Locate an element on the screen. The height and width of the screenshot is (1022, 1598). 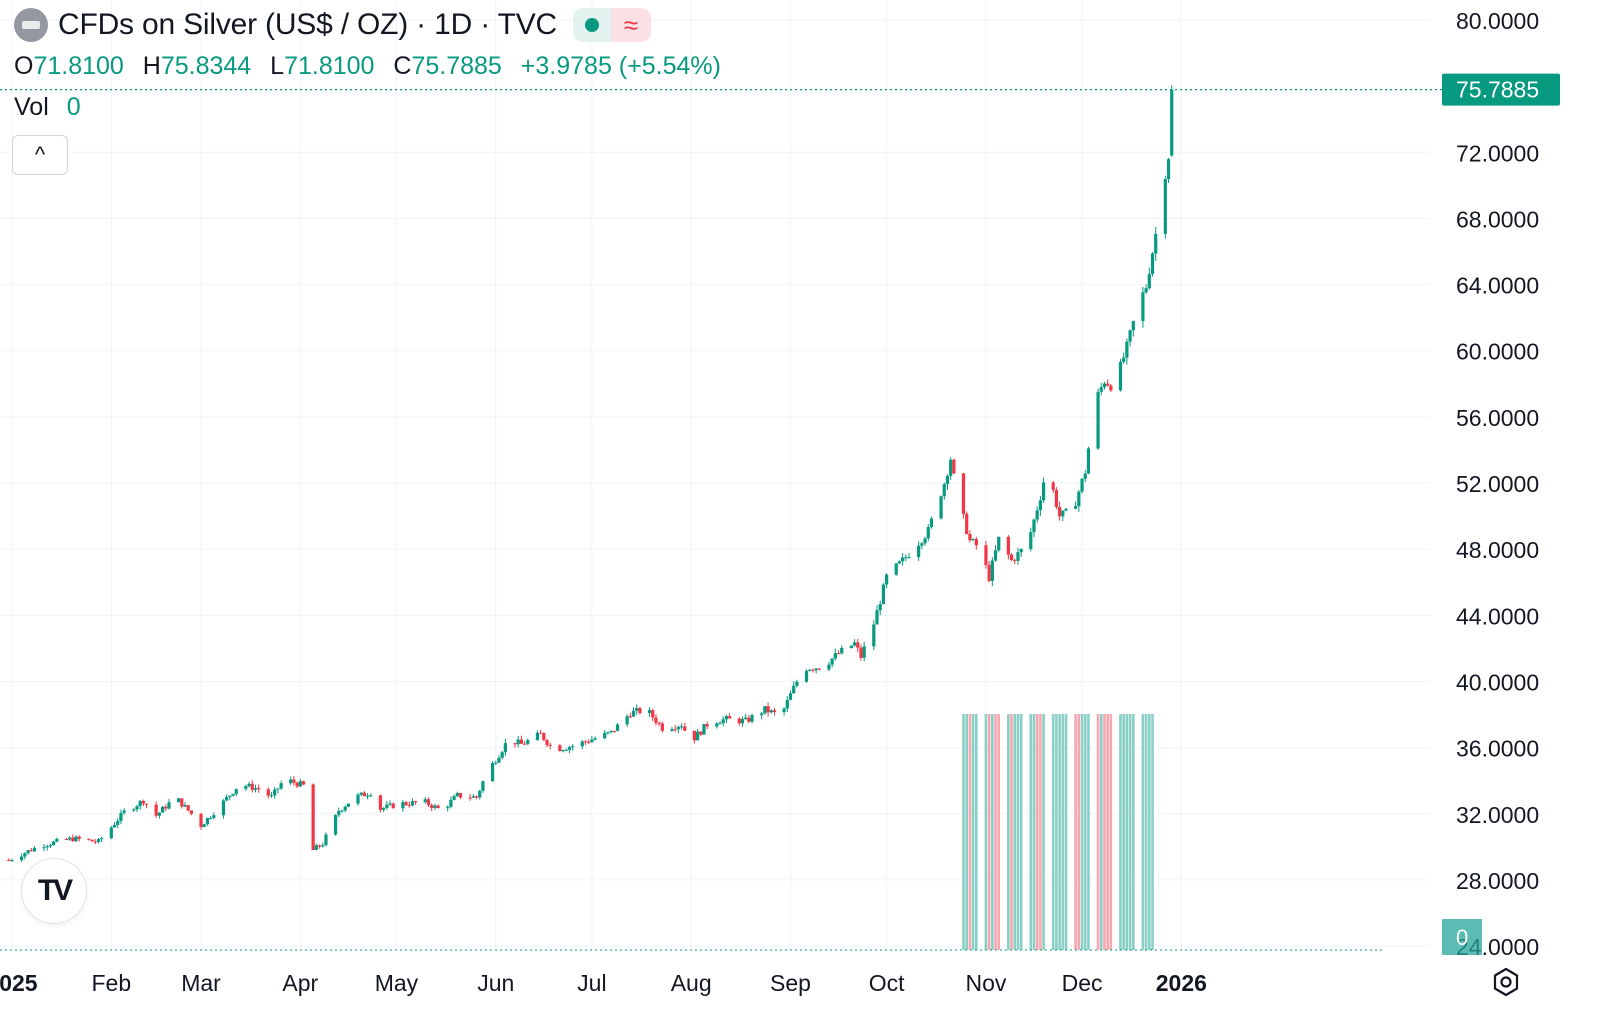
volume-label: Vol is located at coordinates (31, 107).